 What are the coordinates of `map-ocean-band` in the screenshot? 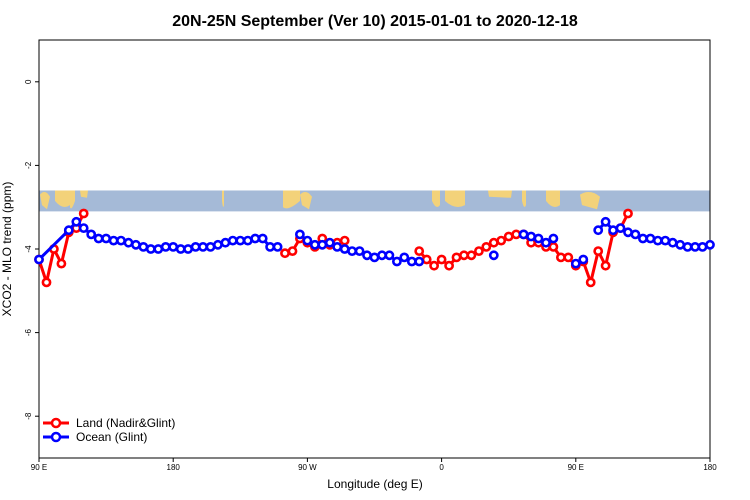 It's located at (374, 201).